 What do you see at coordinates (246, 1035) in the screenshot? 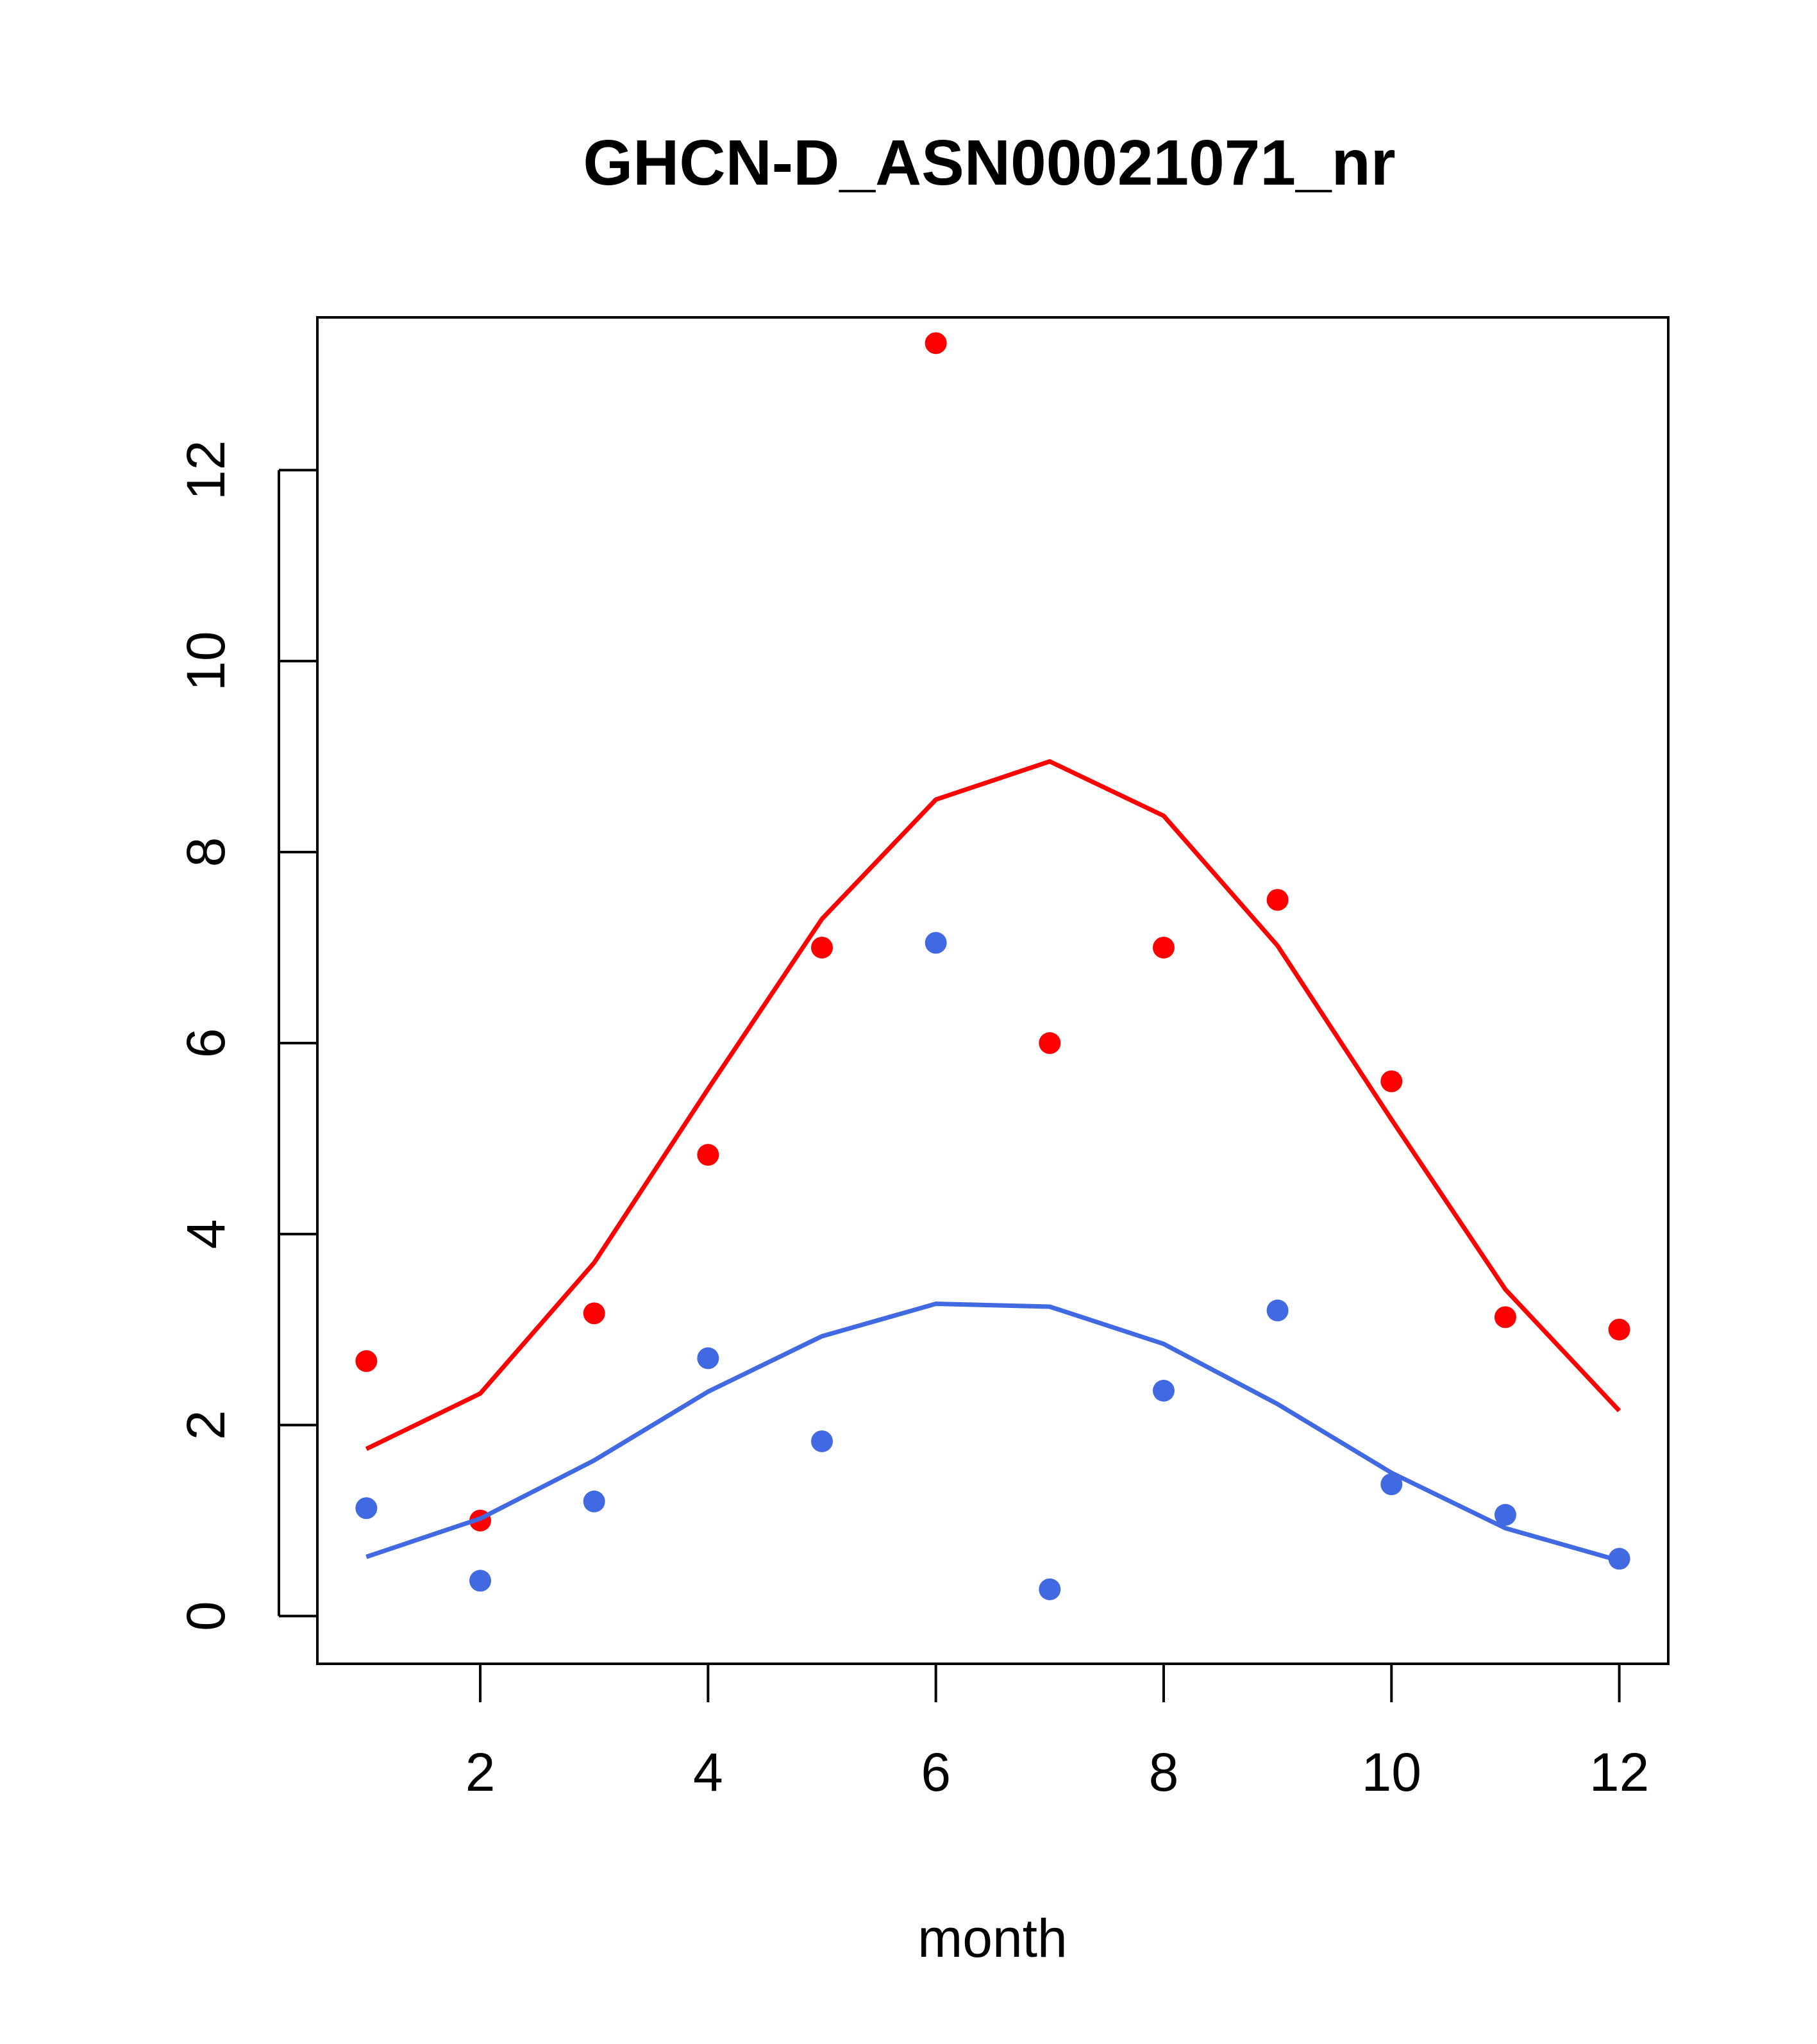
I see `y-axis-ticks: 0 2 4 6 8 10 12` at bounding box center [246, 1035].